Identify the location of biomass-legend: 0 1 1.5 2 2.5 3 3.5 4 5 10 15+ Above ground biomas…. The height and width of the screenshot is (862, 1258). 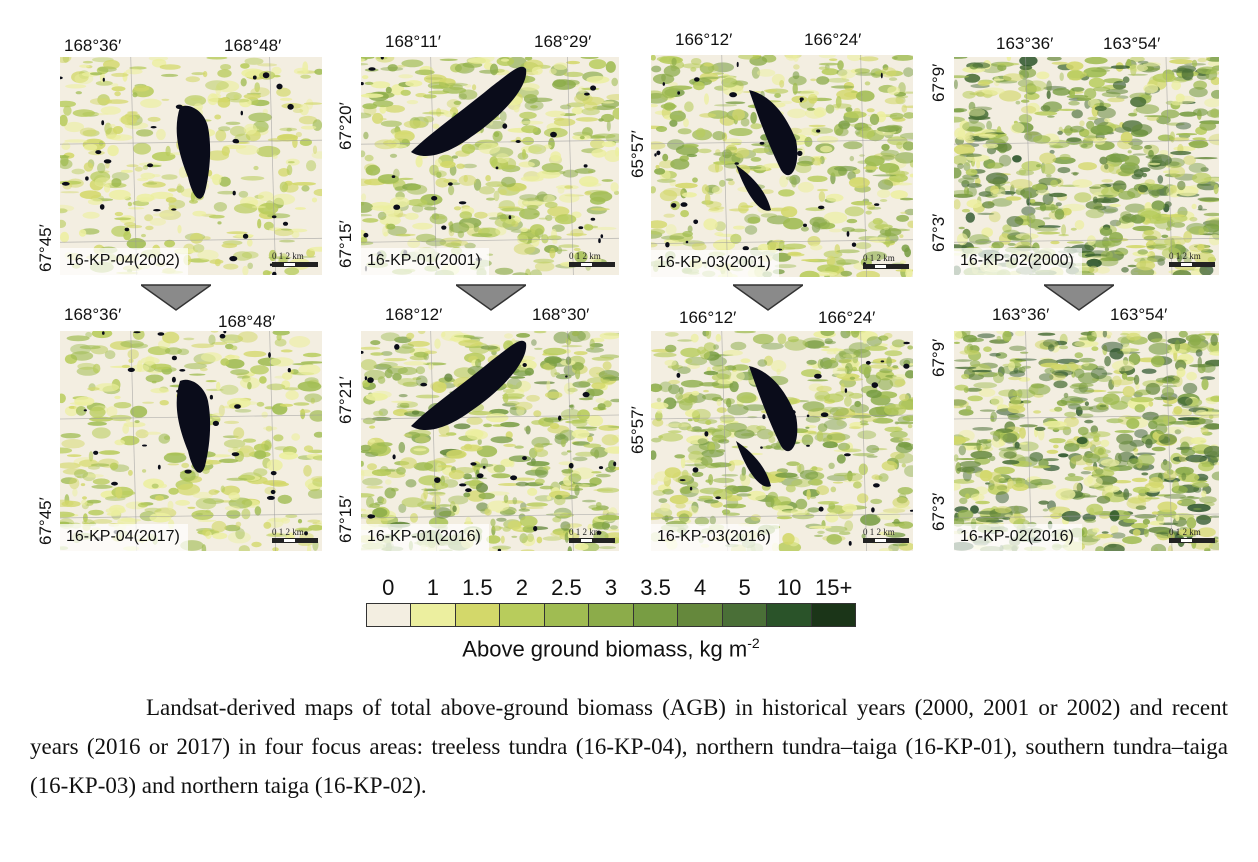
(611, 618).